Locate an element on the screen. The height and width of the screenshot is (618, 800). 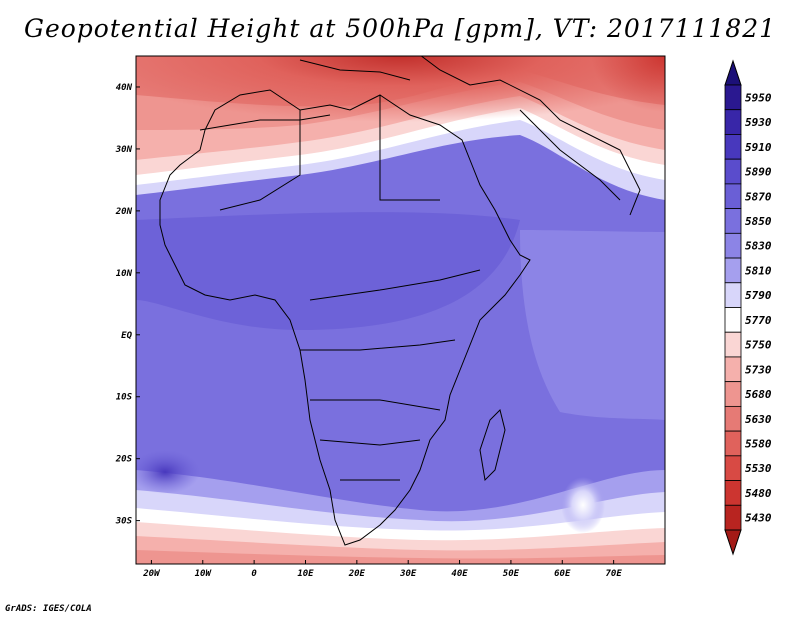
lat-tick-label: 20S is located at coordinates (124, 460).